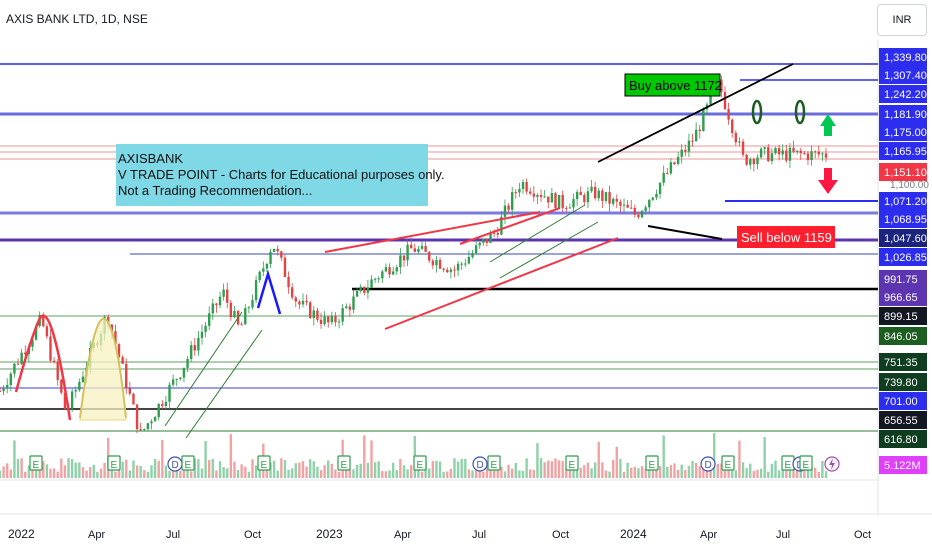  Describe the element at coordinates (344, 463) in the screenshot. I see `earnings-marker-icon` at that location.